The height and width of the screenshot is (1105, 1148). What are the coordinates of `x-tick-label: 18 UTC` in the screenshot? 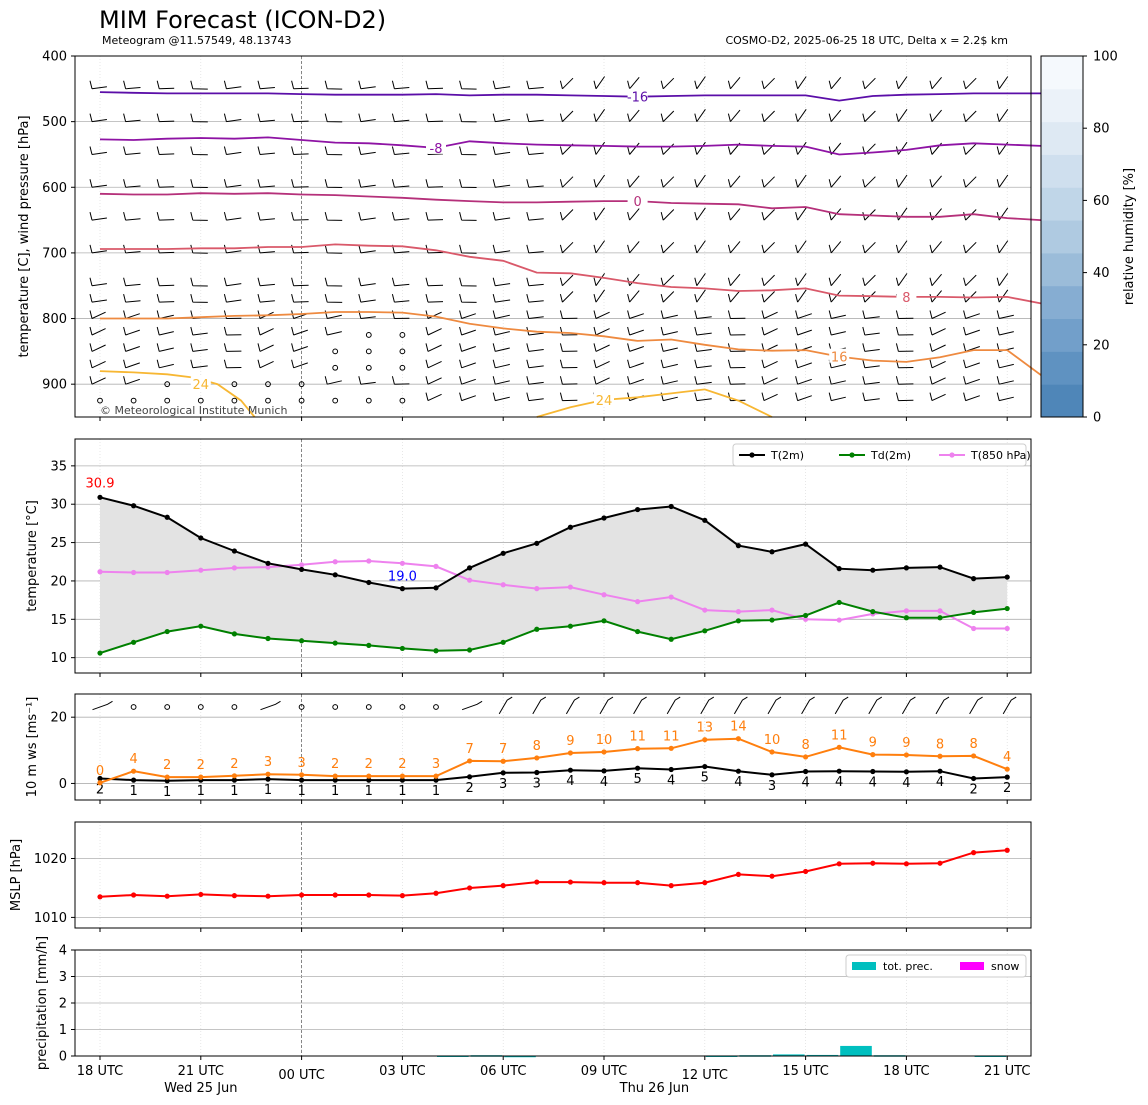 It's located at (100, 1071).